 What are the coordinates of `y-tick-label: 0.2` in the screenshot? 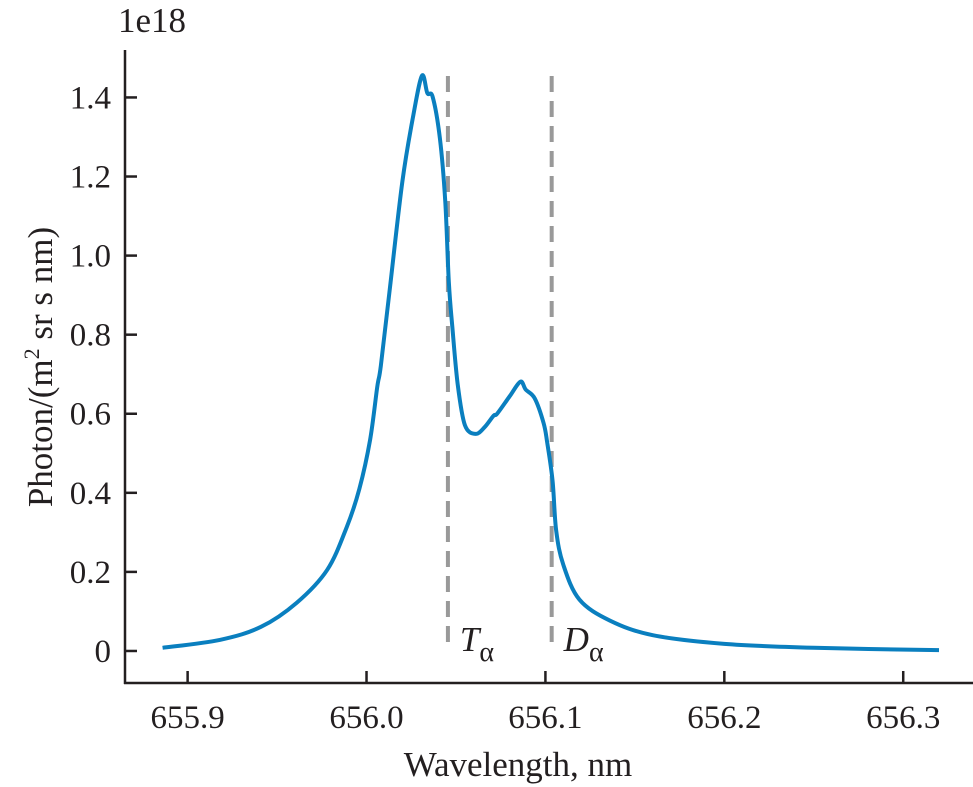 It's located at (90, 573).